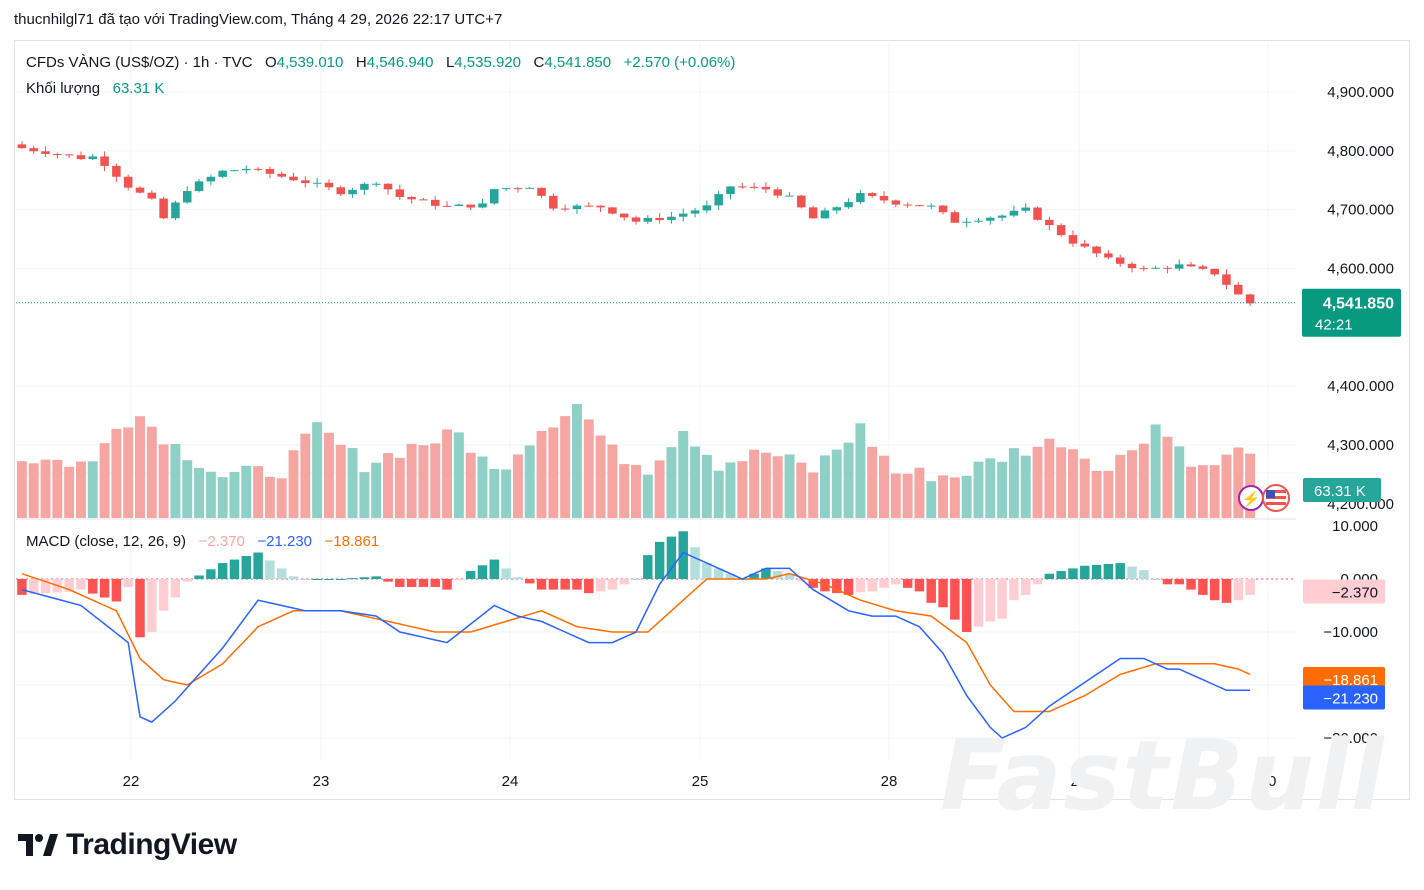 The image size is (1424, 890). What do you see at coordinates (352, 541) in the screenshot?
I see `macd-signal-value: −18.861` at bounding box center [352, 541].